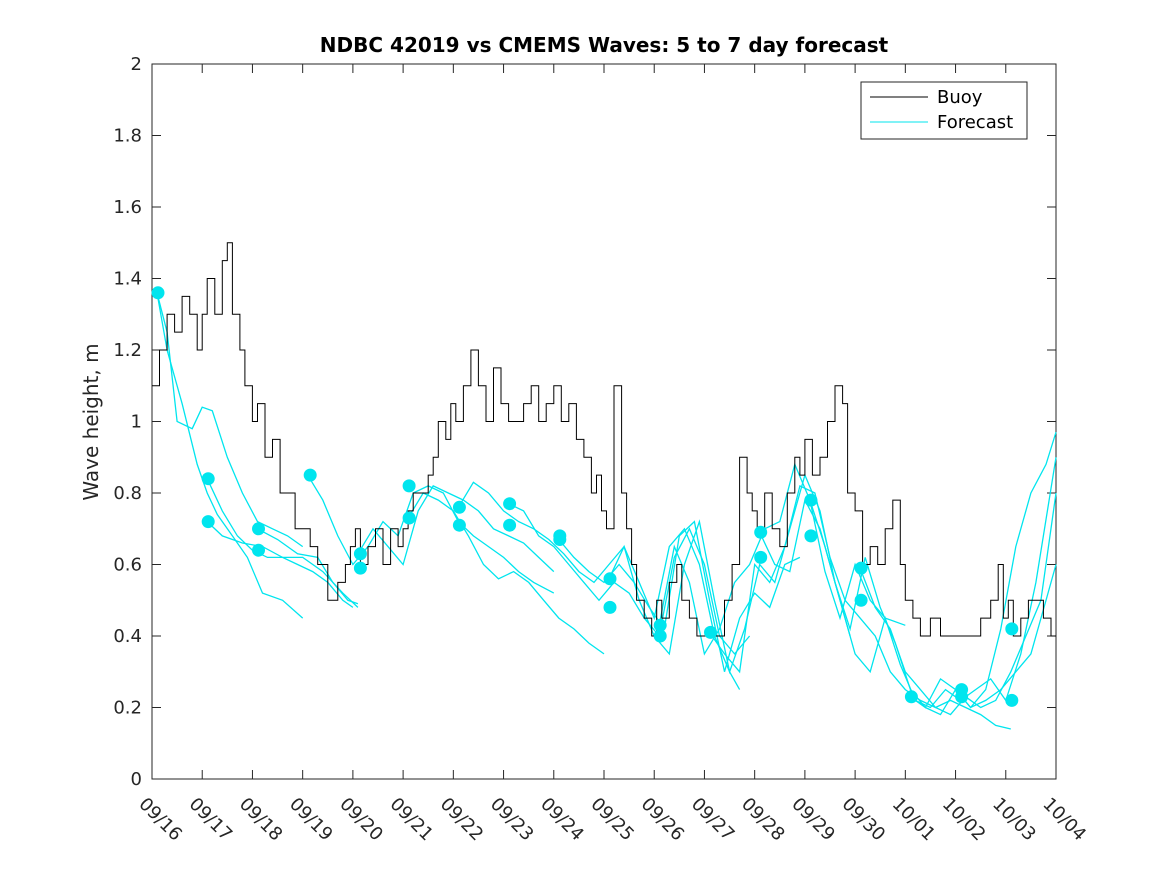 The height and width of the screenshot is (875, 1167). I want to click on y-tick-label: 0.8, so click(127, 493).